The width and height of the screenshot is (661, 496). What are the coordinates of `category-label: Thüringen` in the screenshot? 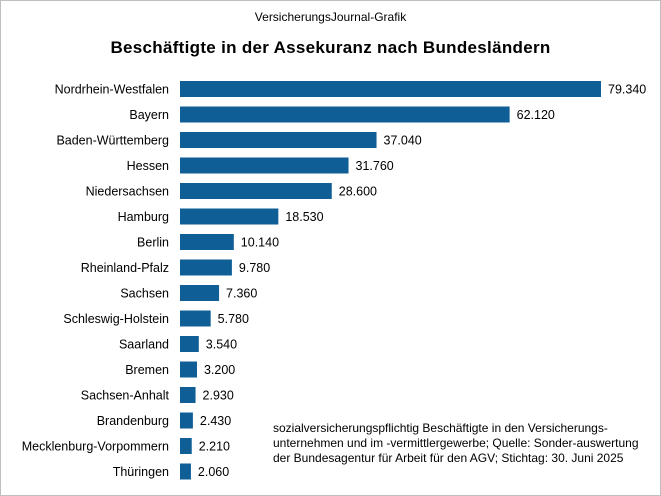 It's located at (141, 472).